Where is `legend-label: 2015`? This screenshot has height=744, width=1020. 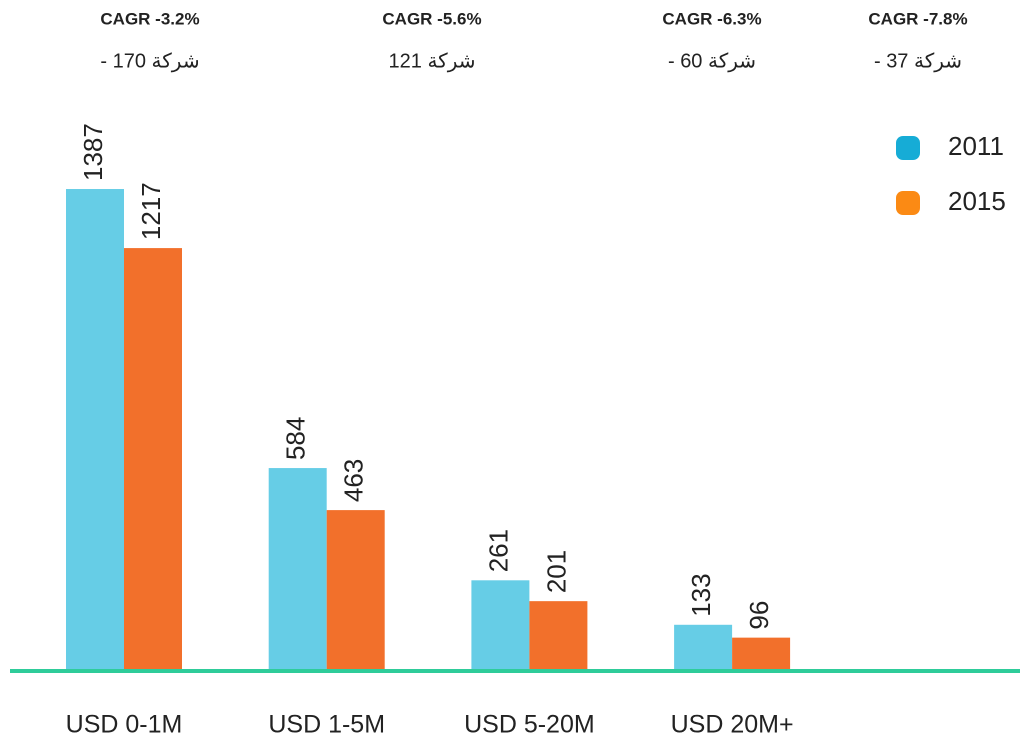
legend-label: 2015 is located at coordinates (977, 201).